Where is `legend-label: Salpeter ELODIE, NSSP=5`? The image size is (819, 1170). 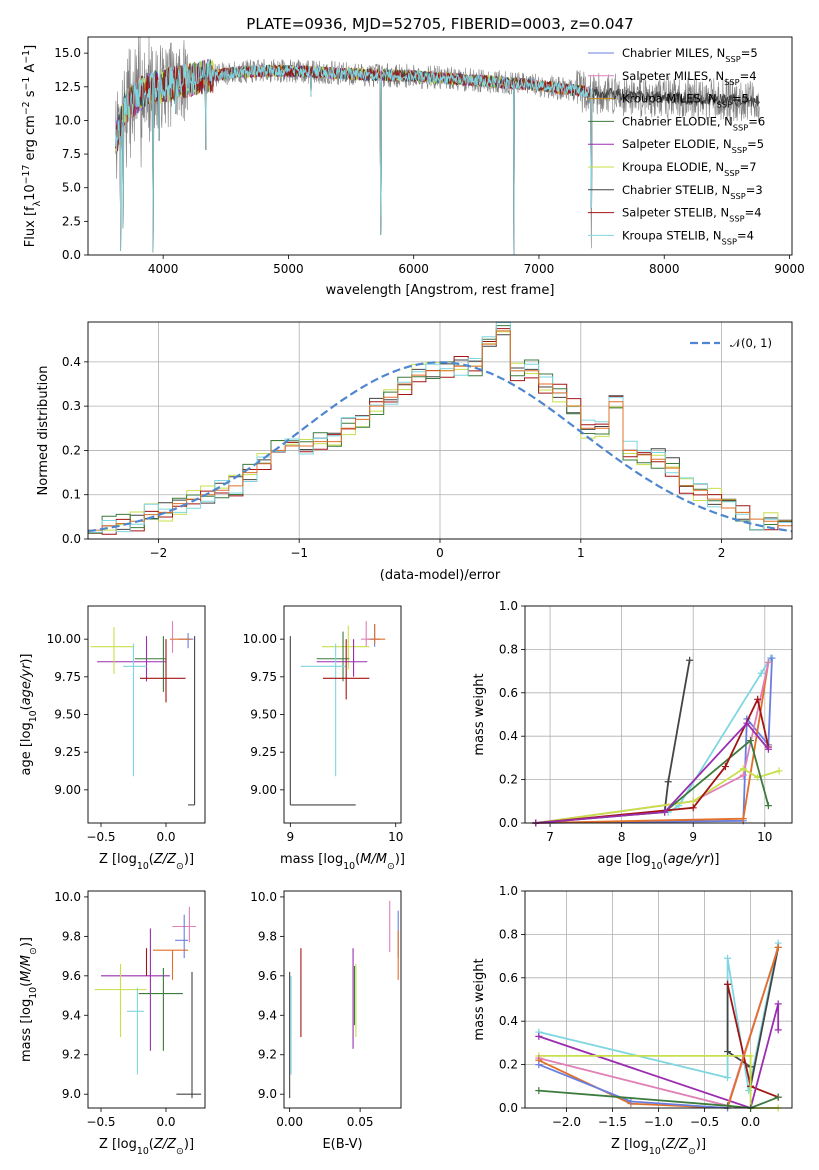 legend-label: Salpeter ELODIE, NSSP=5 is located at coordinates (693, 146).